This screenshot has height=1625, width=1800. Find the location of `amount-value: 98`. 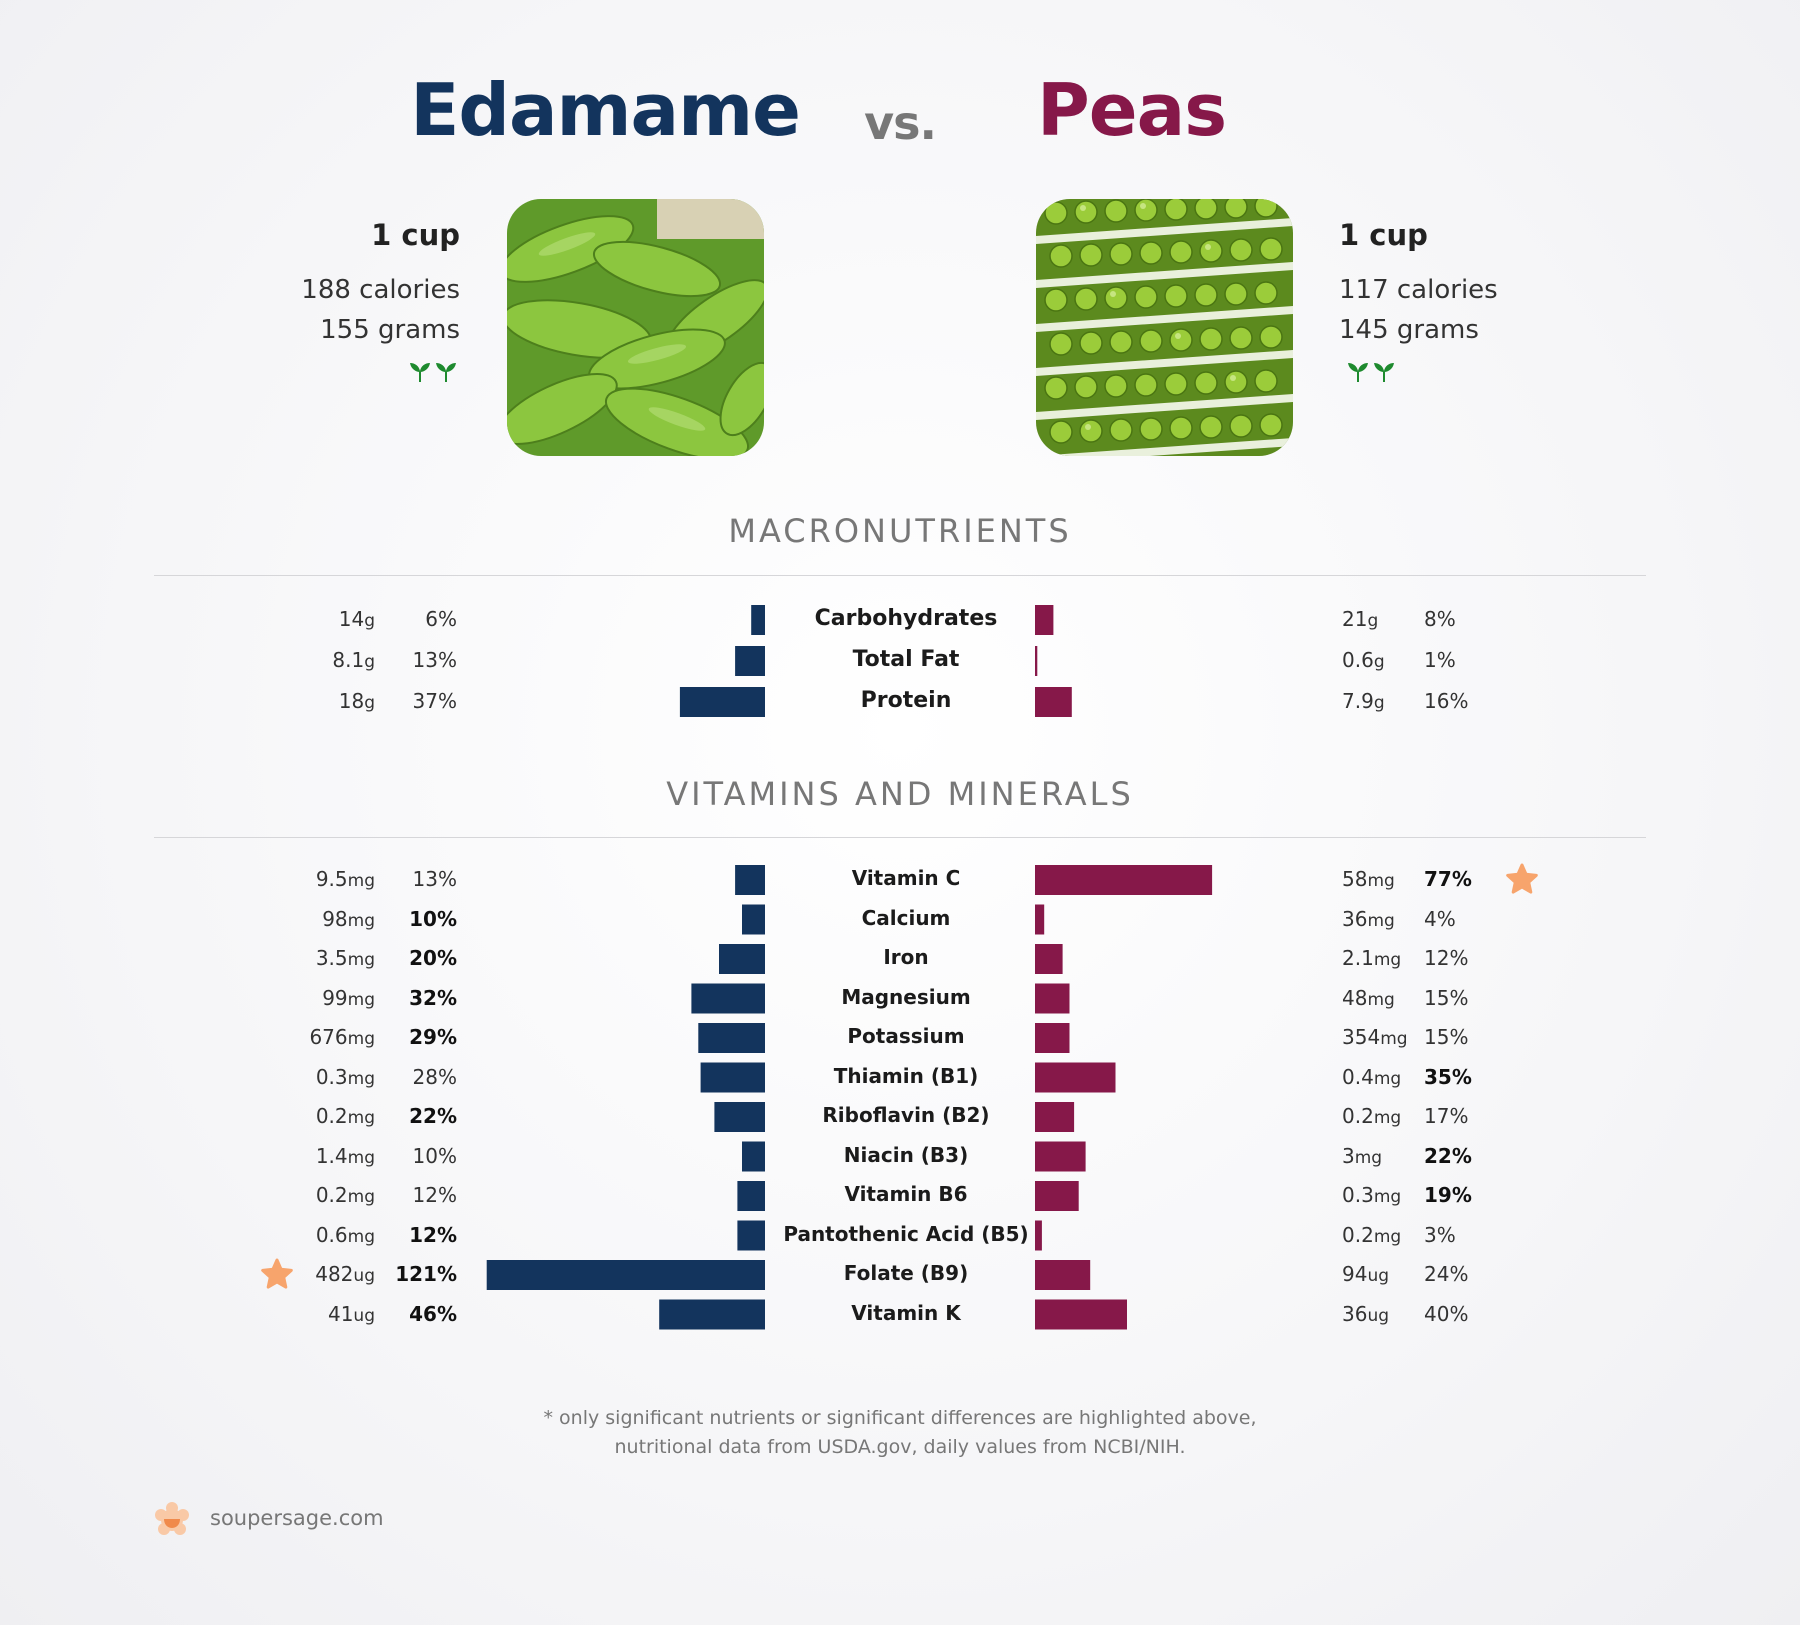

amount-value: 98 is located at coordinates (335, 918).